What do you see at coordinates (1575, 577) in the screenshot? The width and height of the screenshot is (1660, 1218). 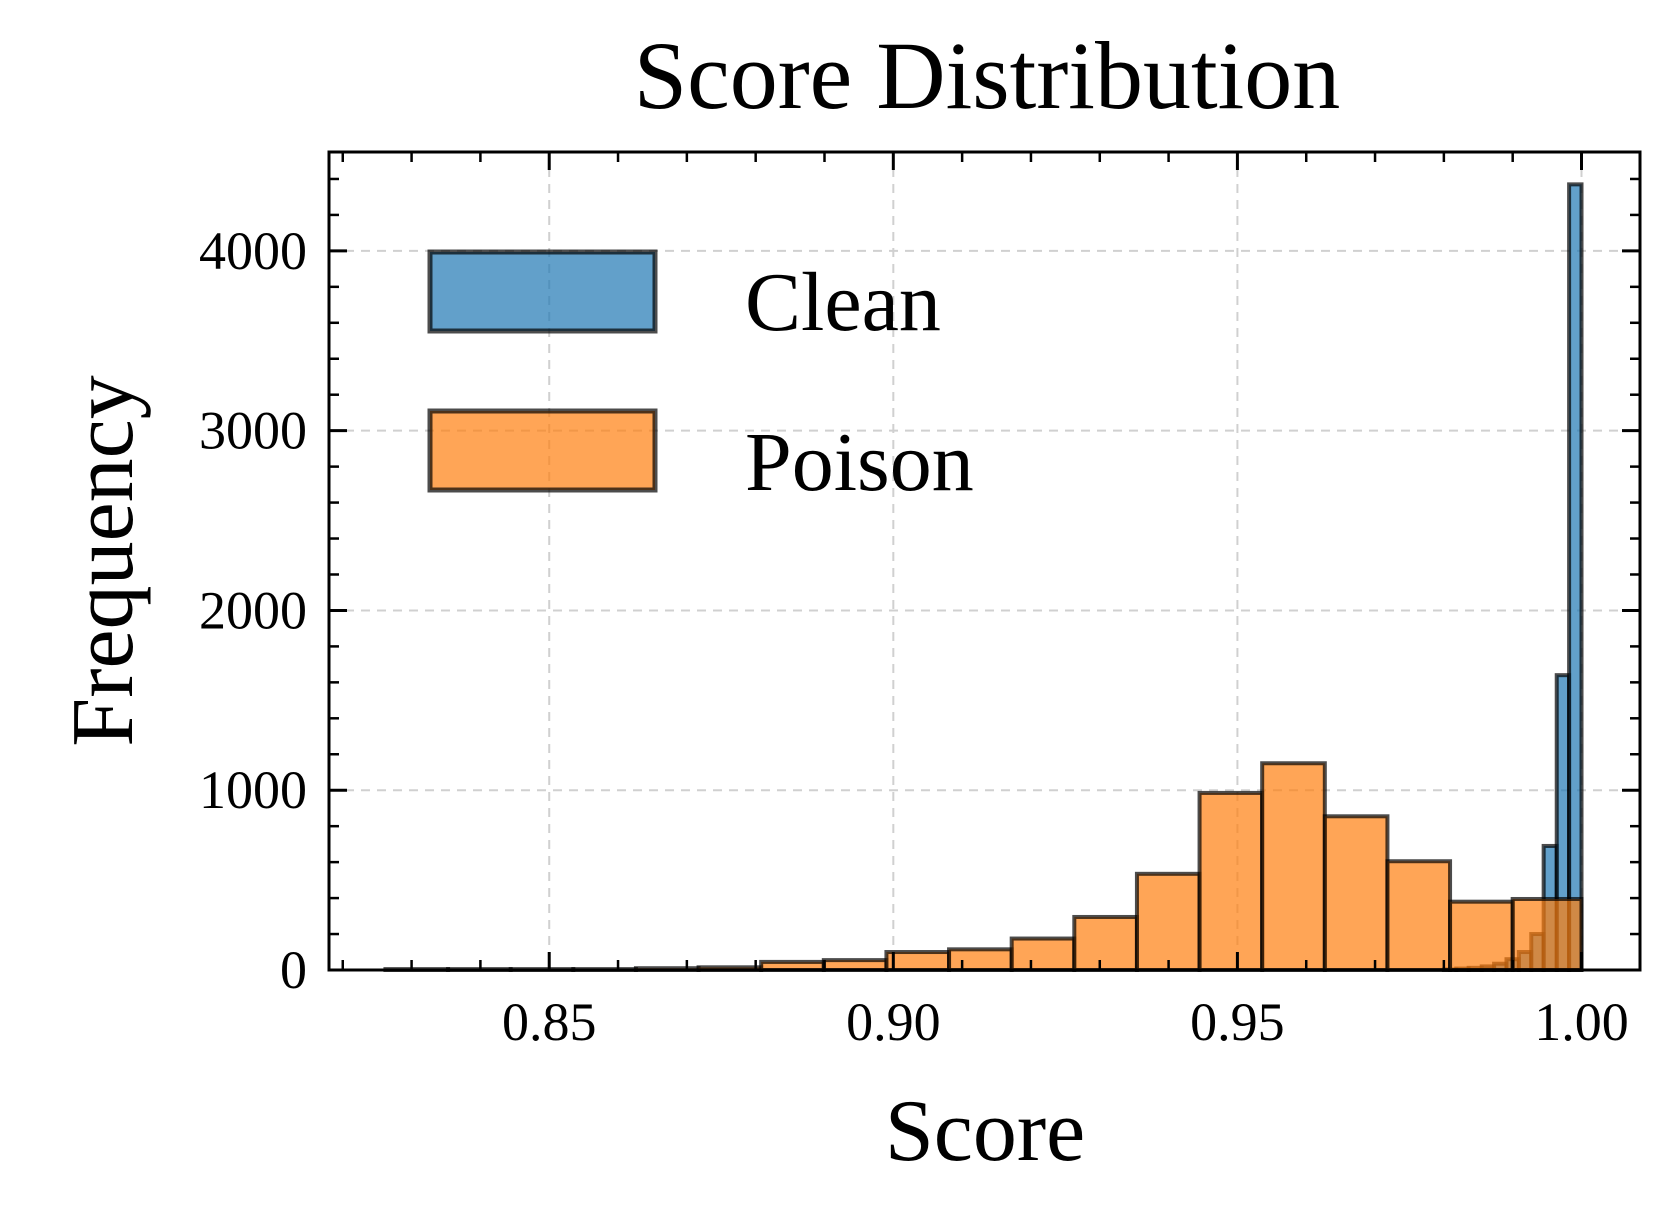 I see `bar-clean` at bounding box center [1575, 577].